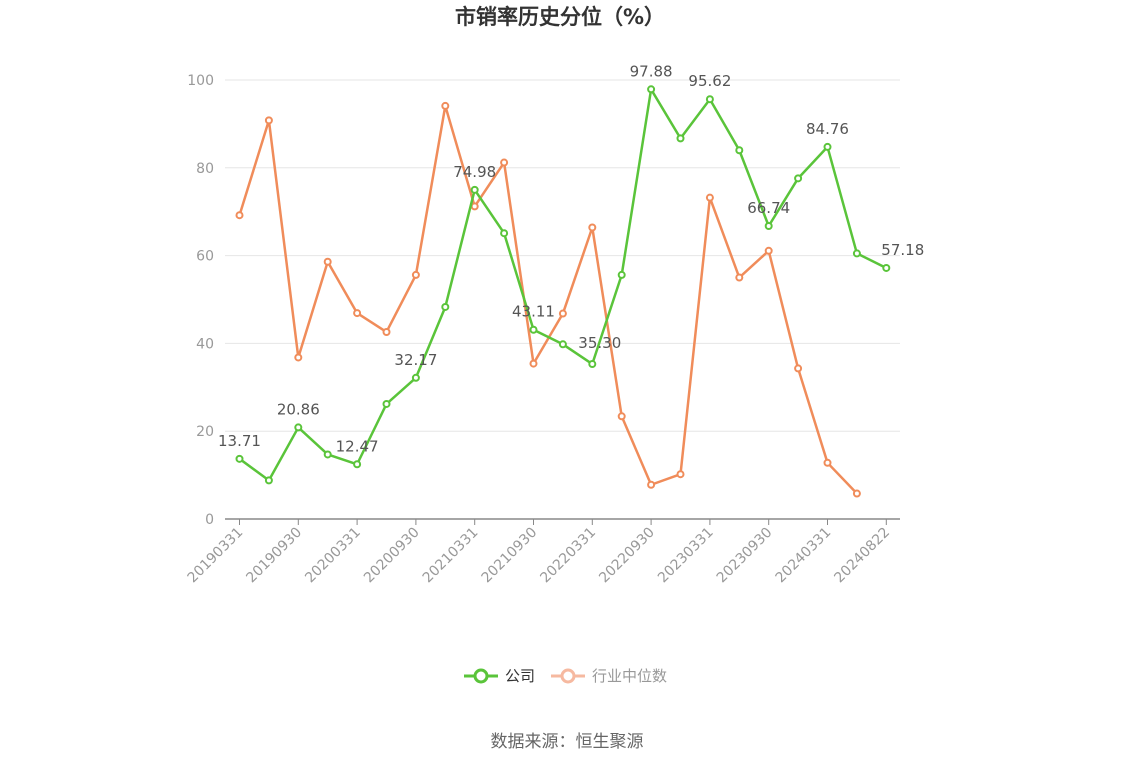 This screenshot has height=766, width=1134. Describe the element at coordinates (239, 441) in the screenshot. I see `data-label: 13.71` at that location.